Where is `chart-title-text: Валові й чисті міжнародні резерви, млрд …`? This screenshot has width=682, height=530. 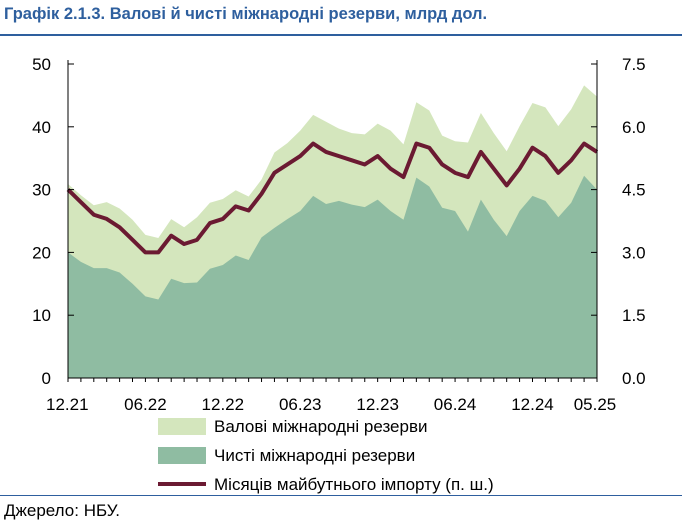 chart-title-text: Валові й чисті міжнародні резерви, млрд … is located at coordinates (298, 14).